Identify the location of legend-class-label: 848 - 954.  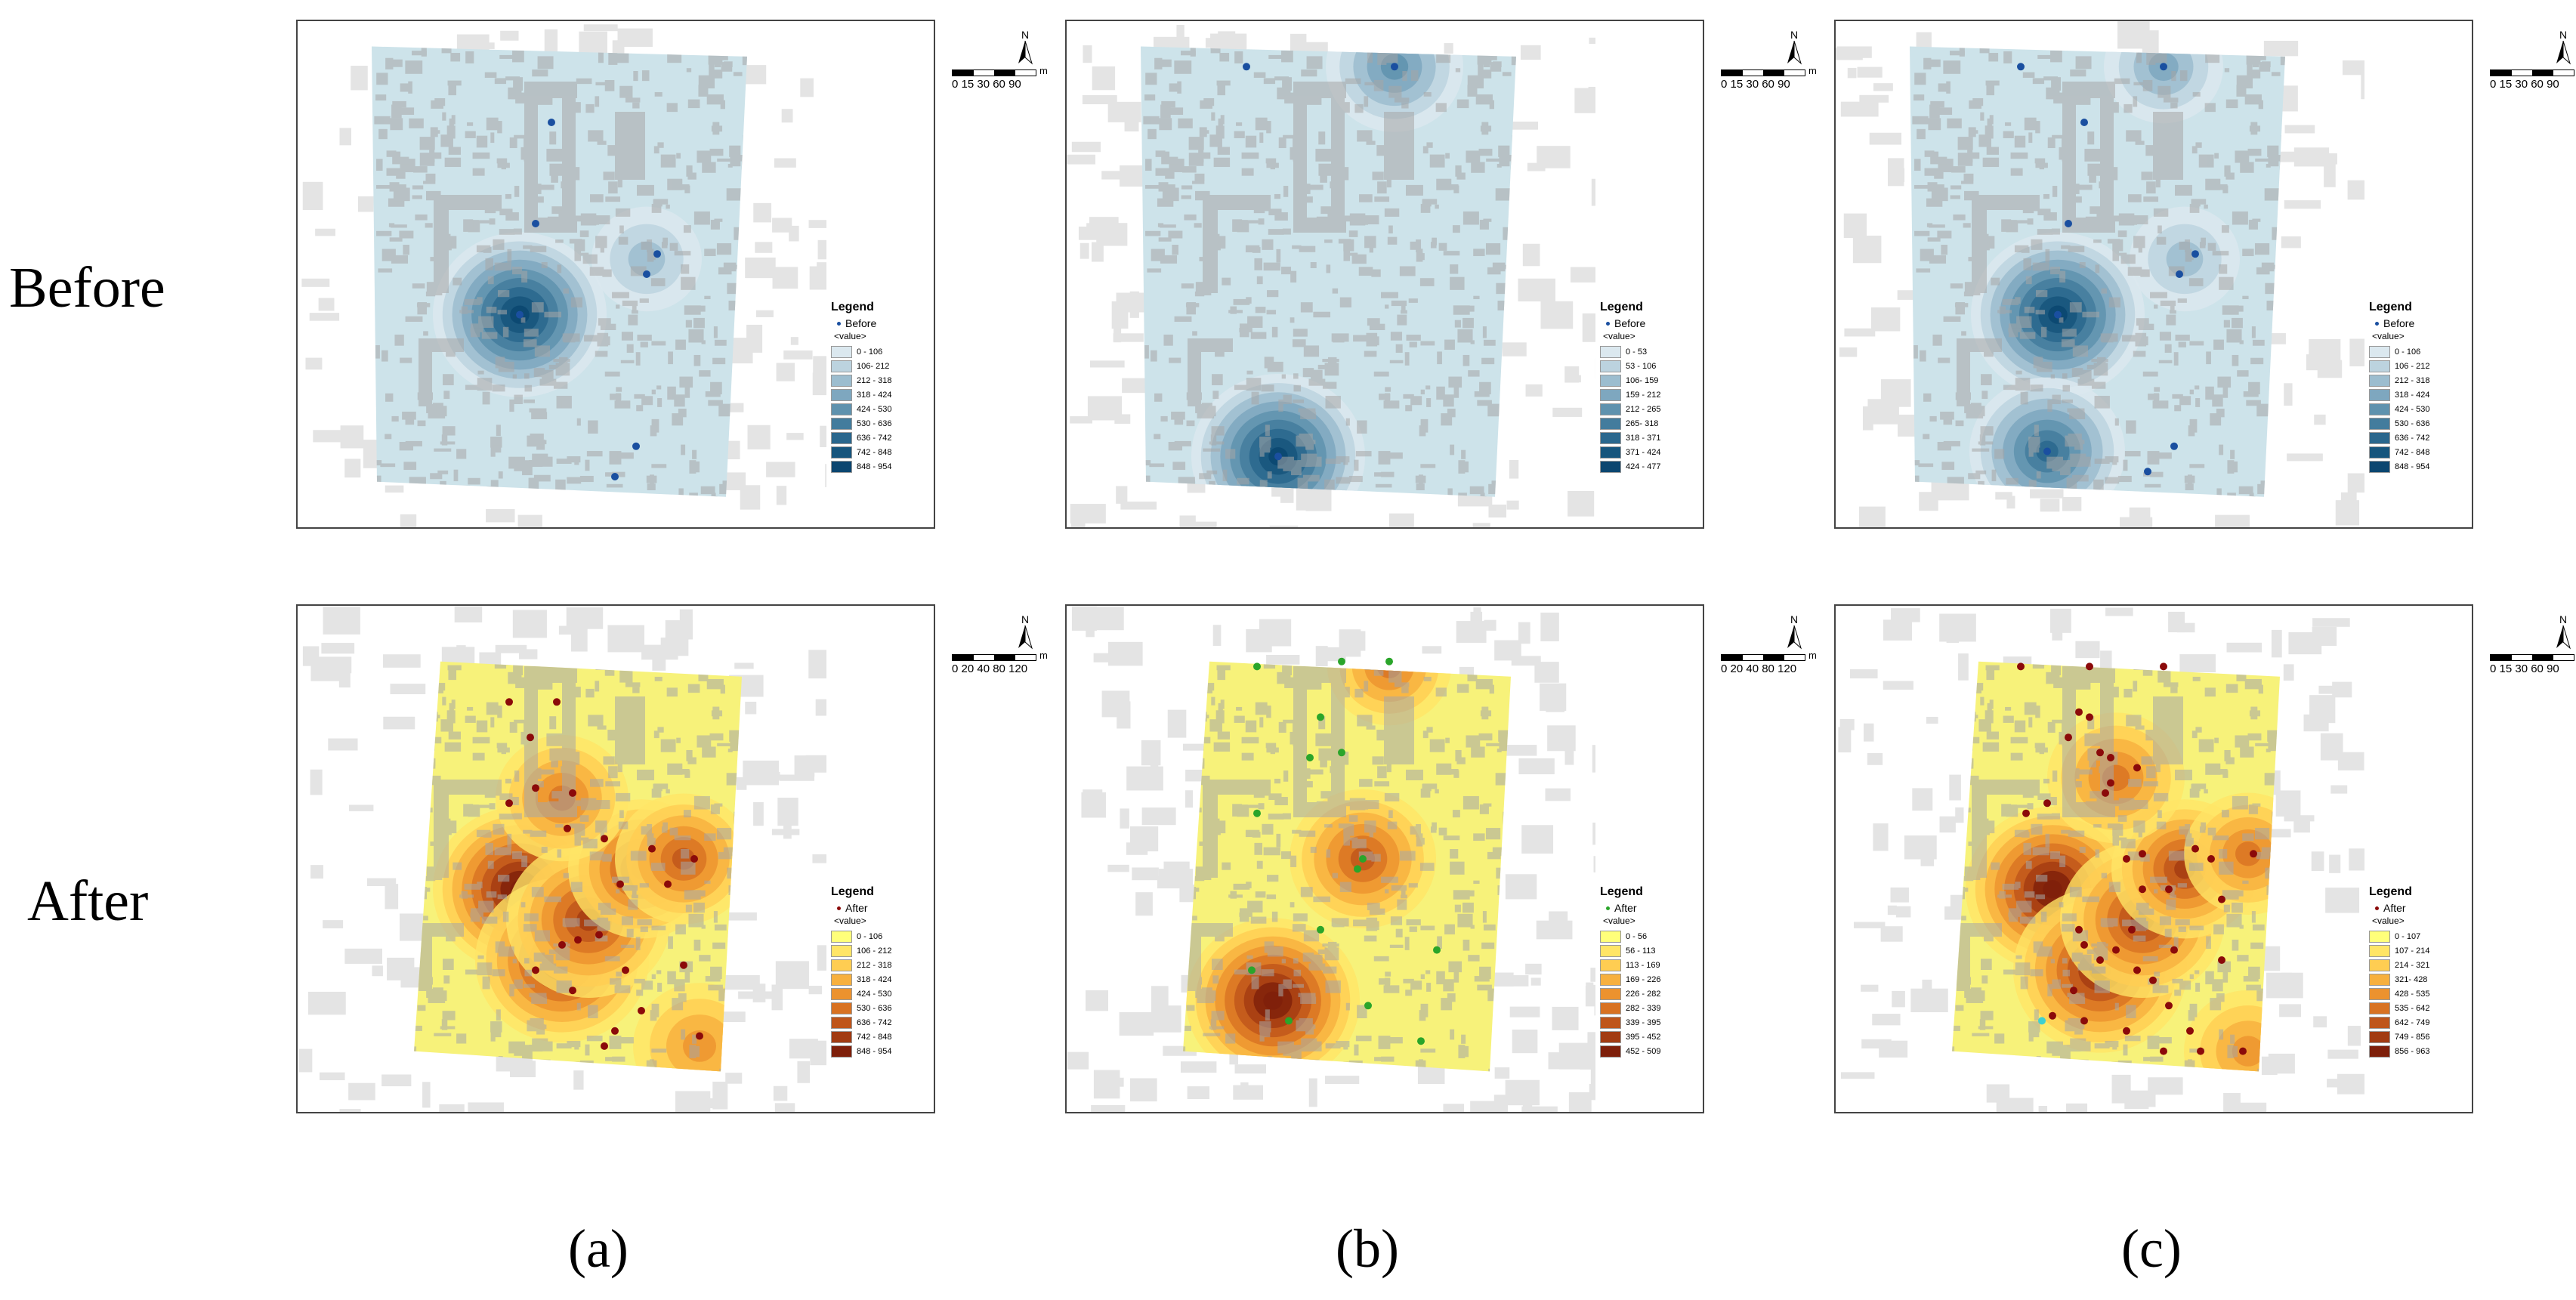
(874, 466).